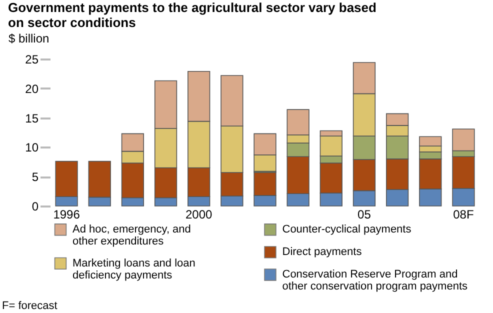 The width and height of the screenshot is (493, 313). What do you see at coordinates (35, 177) in the screenshot?
I see `y-tick-label: 5` at bounding box center [35, 177].